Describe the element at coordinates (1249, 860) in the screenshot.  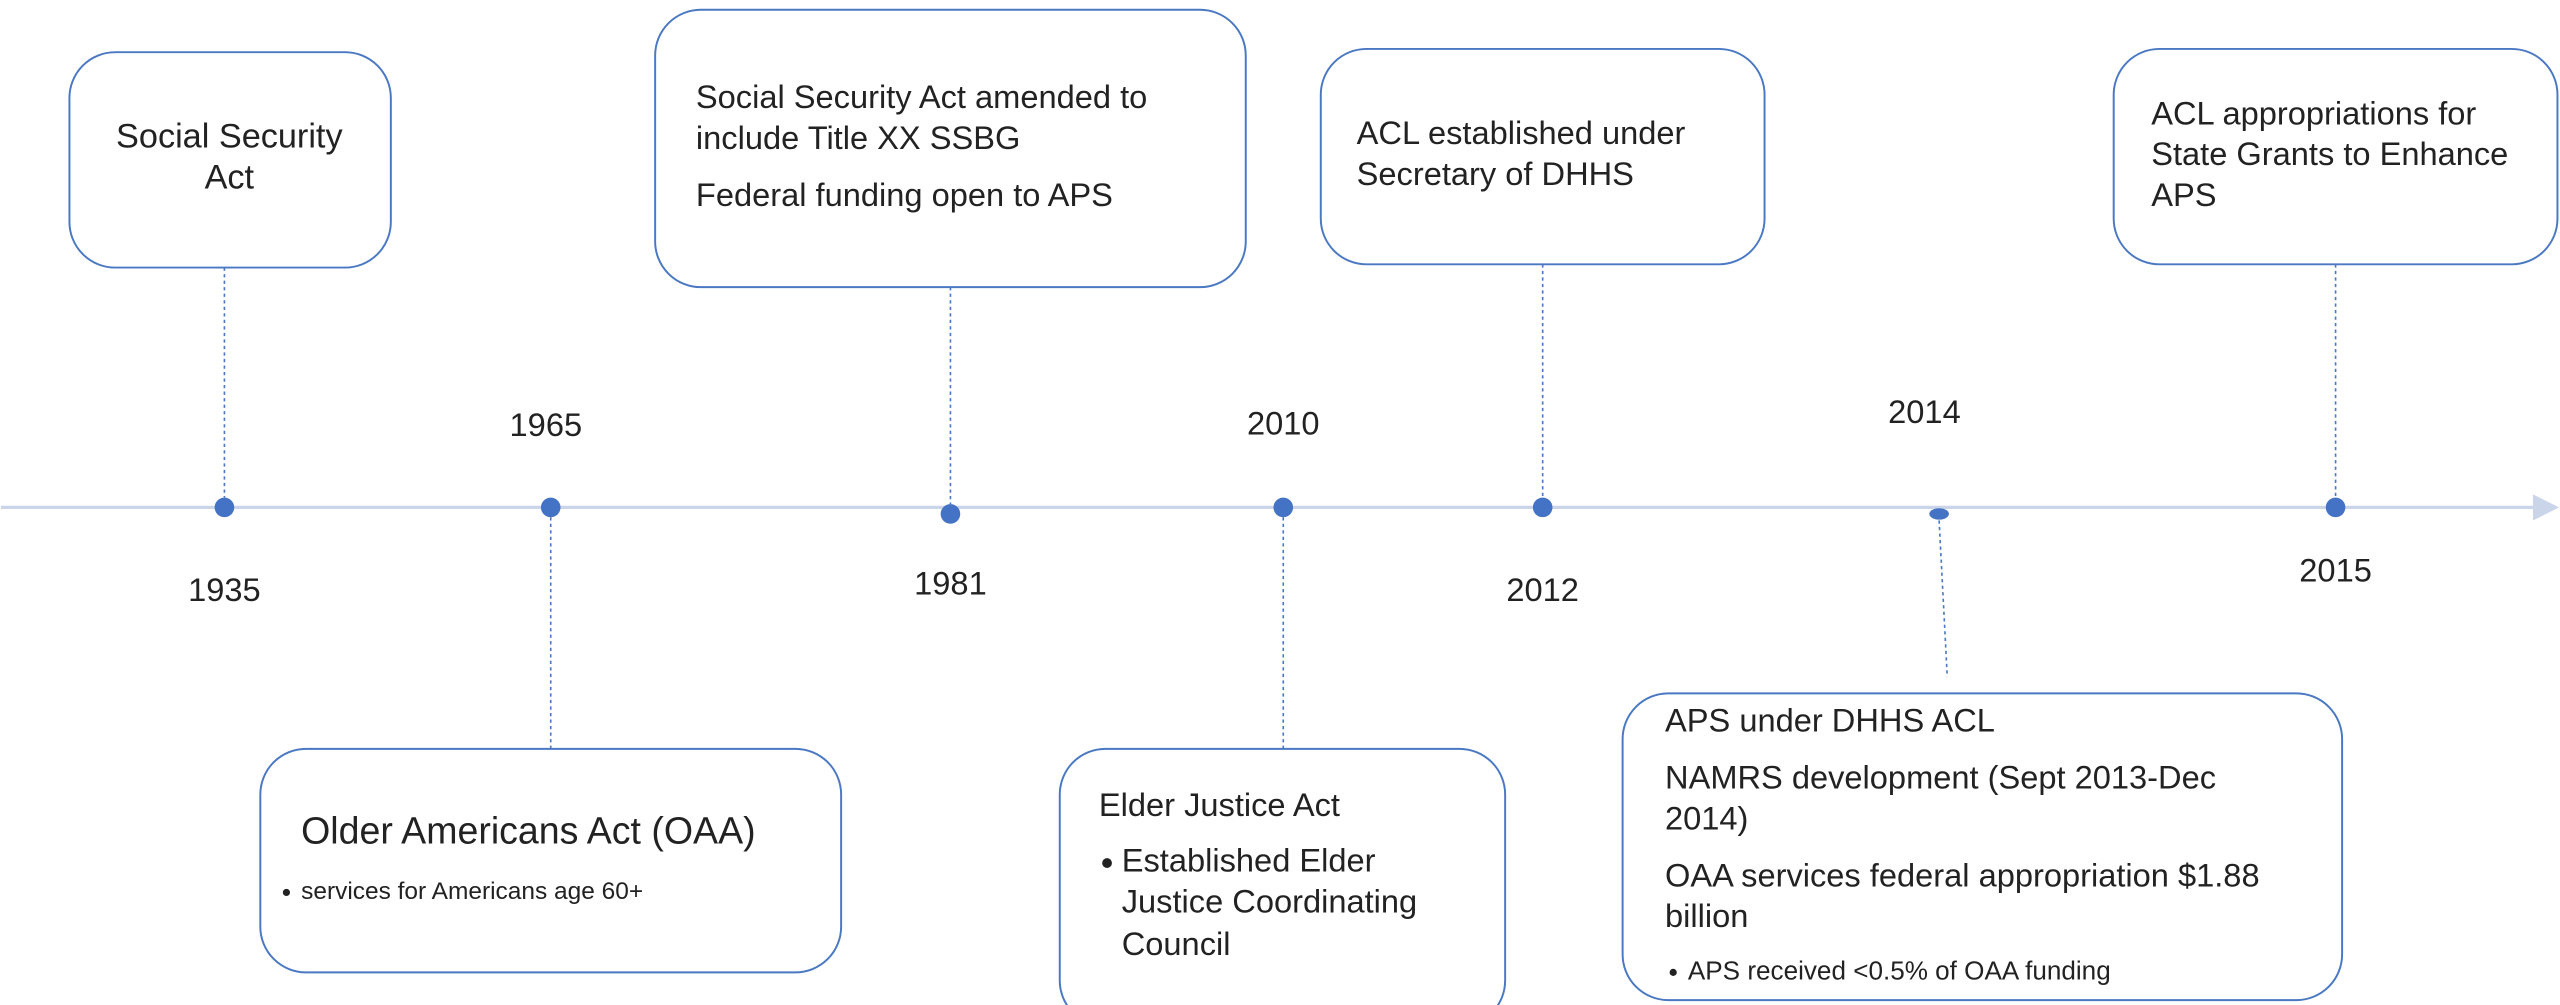
I see `bullet-text: Established Elder` at that location.